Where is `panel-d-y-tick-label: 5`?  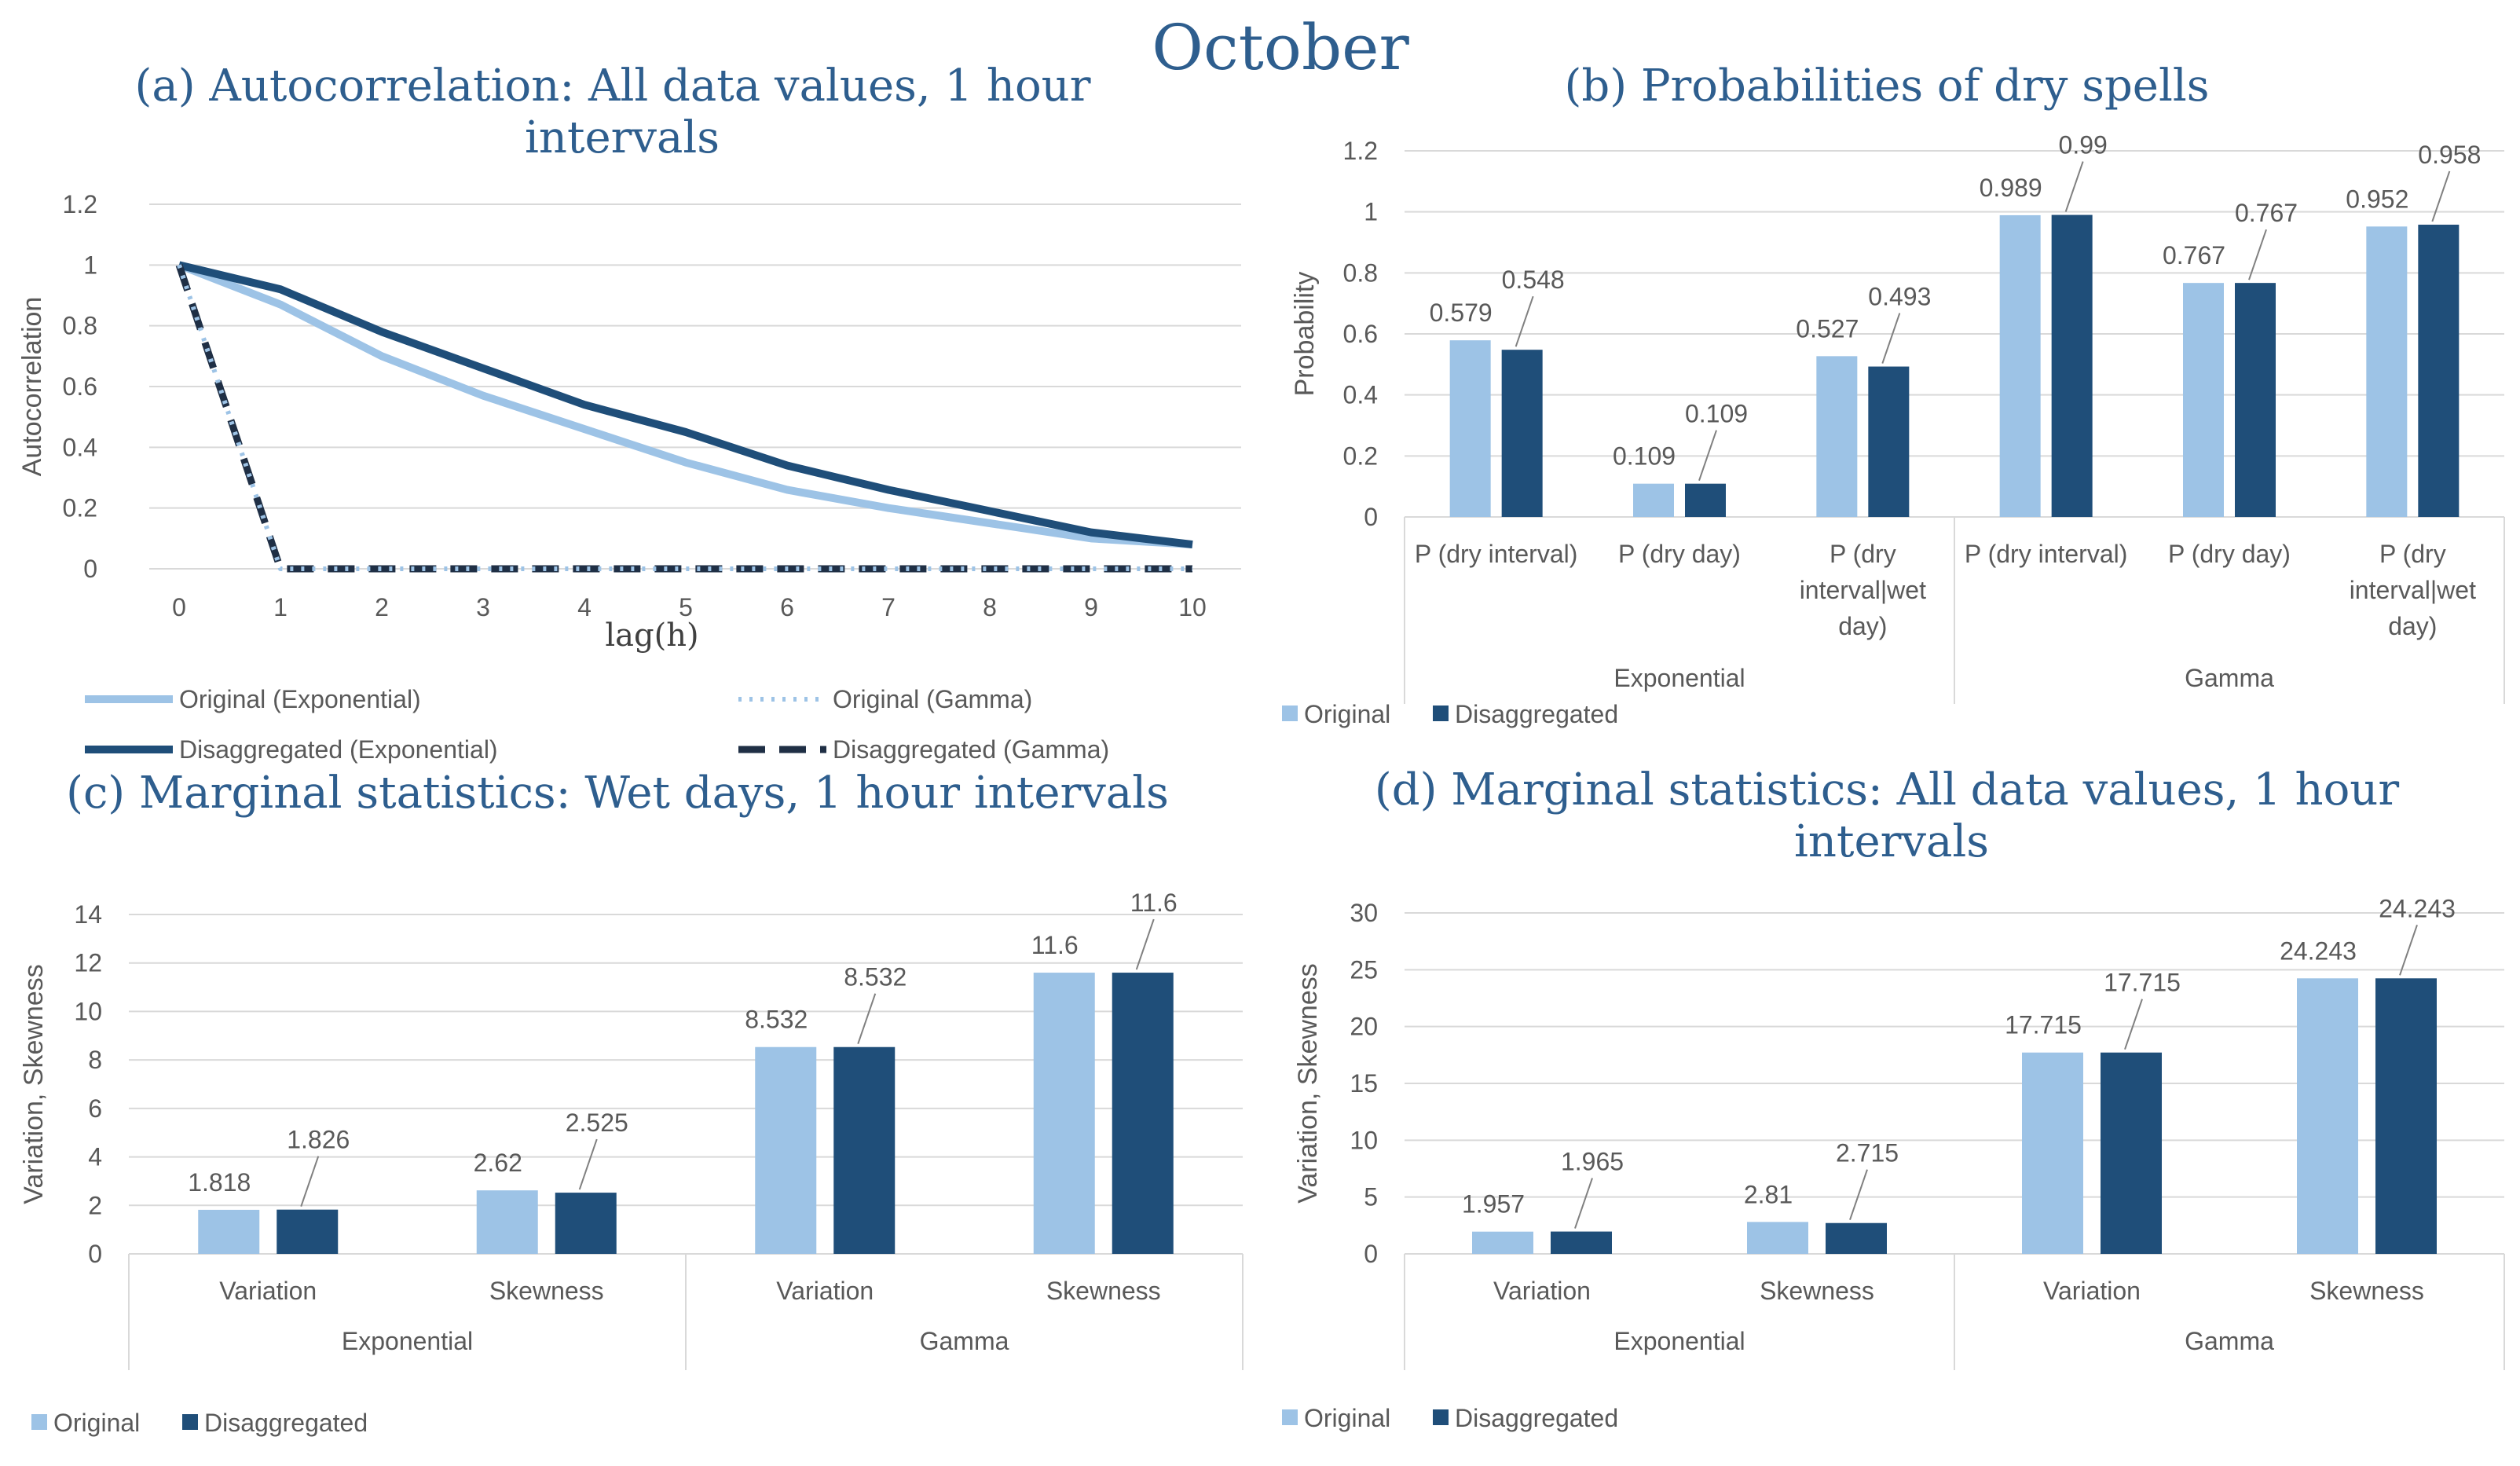
panel-d-y-tick-label: 5 is located at coordinates (1371, 1197).